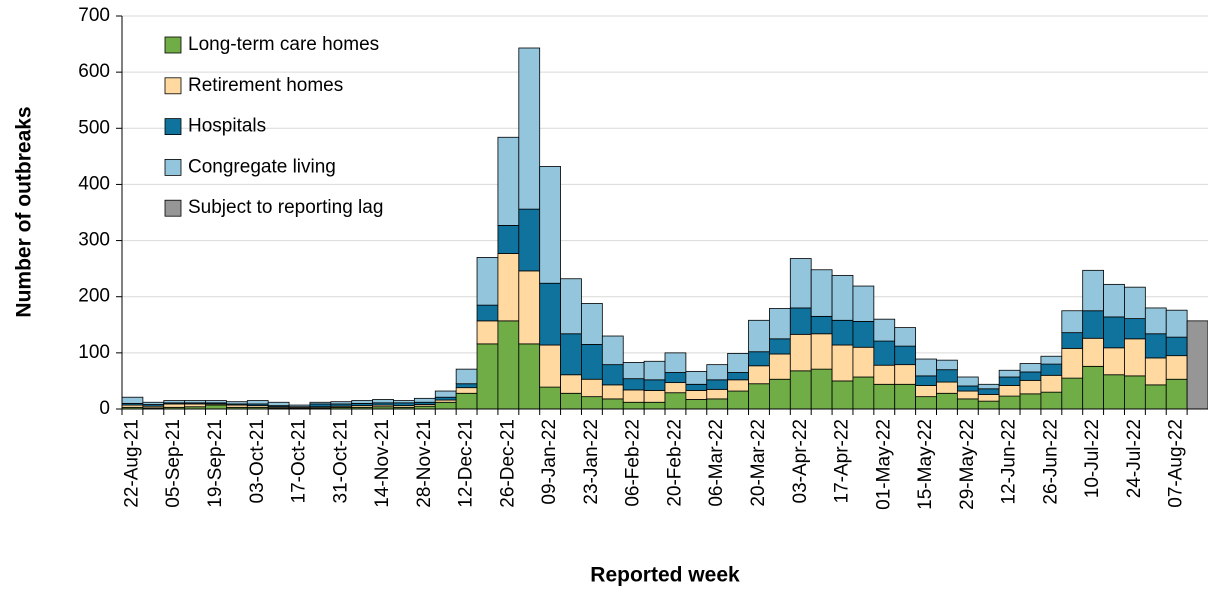 The width and height of the screenshot is (1208, 597). What do you see at coordinates (1134, 458) in the screenshot?
I see `x-tick-label: 24-Jul-22` at bounding box center [1134, 458].